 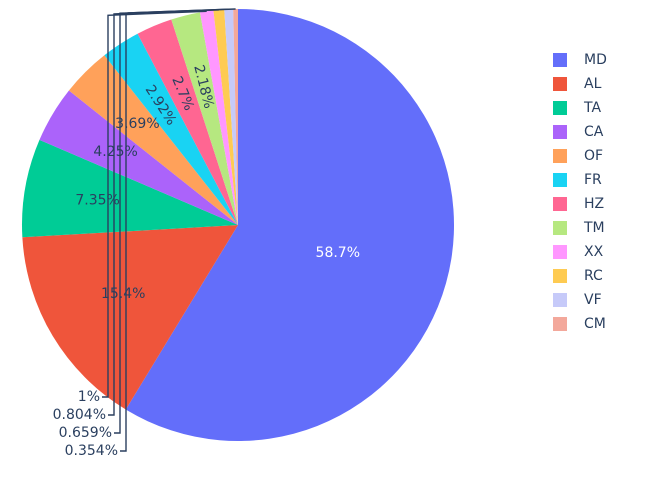 I want to click on pie-slice-tm, so click(x=204, y=119).